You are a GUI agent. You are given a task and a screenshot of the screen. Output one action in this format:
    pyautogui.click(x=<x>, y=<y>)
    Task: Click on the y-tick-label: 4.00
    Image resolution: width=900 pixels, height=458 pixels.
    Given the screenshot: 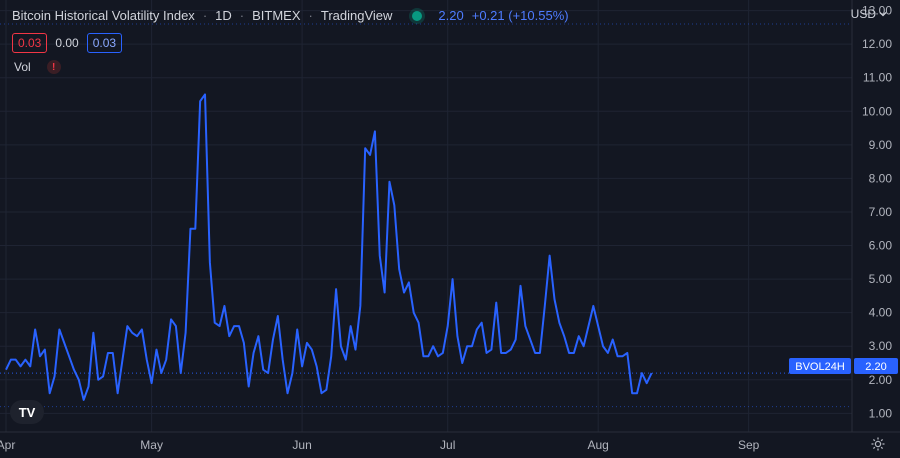 What is the action you would take?
    pyautogui.click(x=881, y=313)
    